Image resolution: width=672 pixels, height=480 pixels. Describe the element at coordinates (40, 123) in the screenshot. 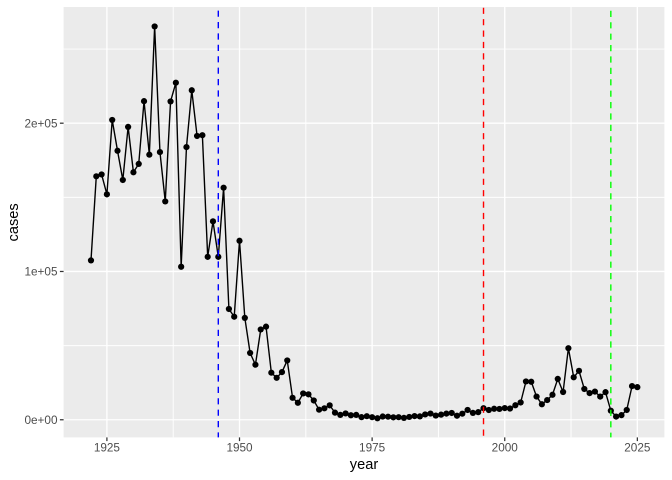

I see `svg-text: 2e+05` at that location.